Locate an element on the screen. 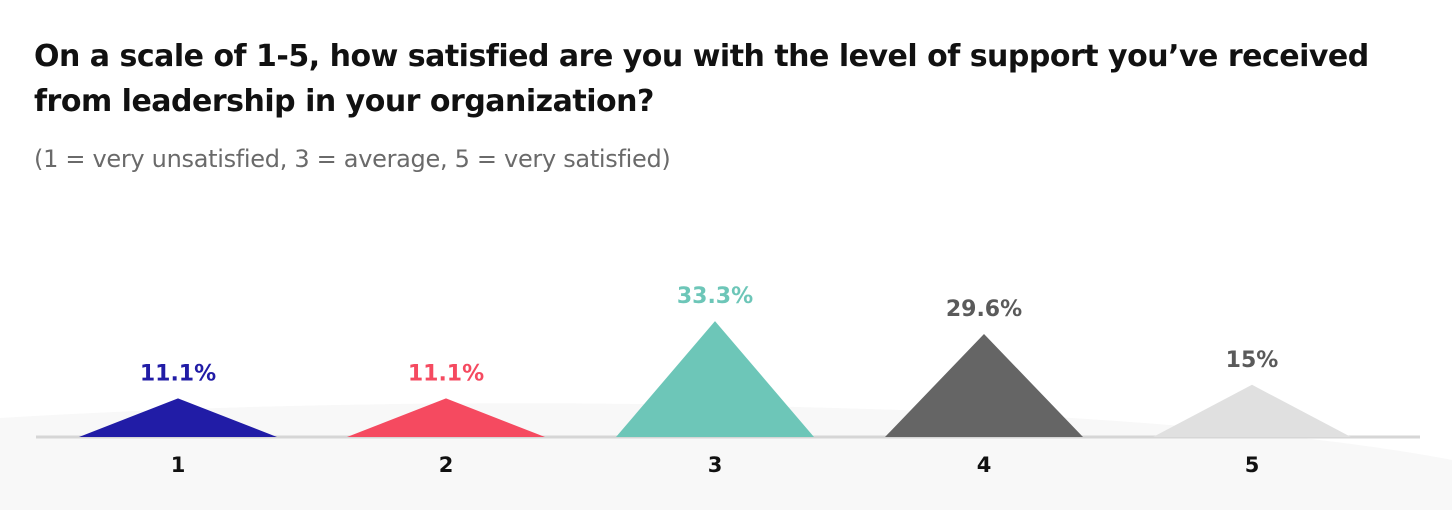 This screenshot has width=1452, height=510. x-tick-label-1: 1 is located at coordinates (178, 465).